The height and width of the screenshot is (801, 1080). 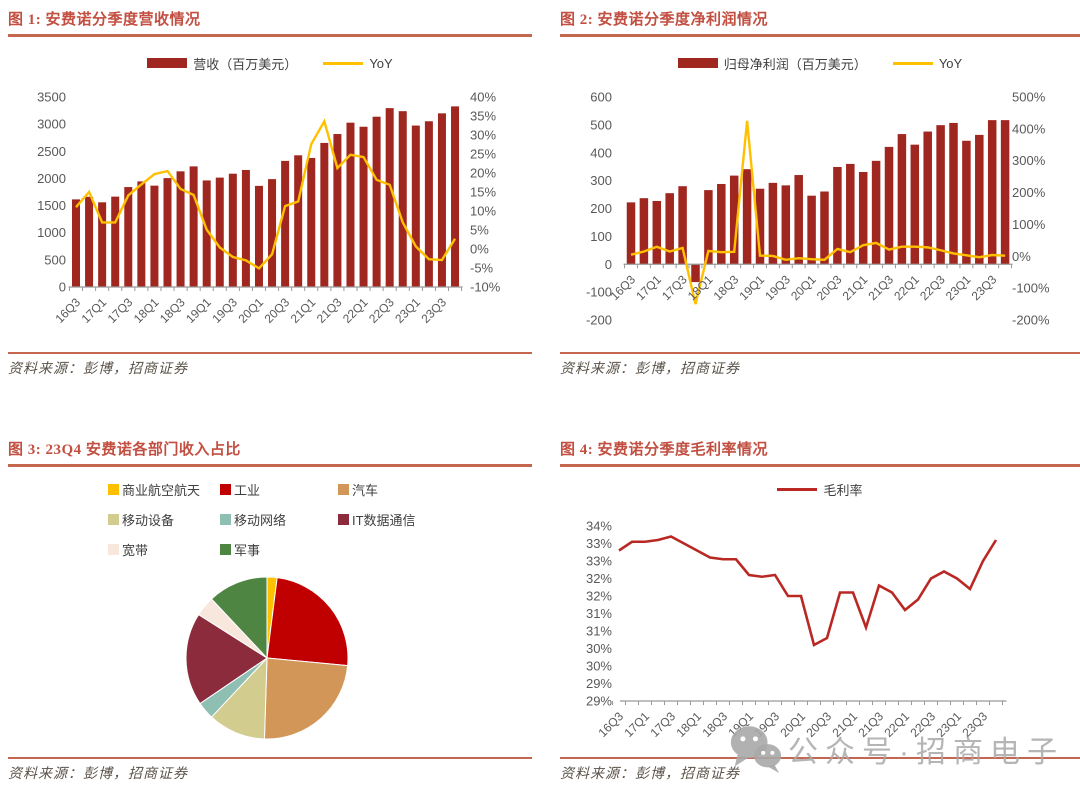 What do you see at coordinates (820, 489) in the screenshot?
I see `legend-item-grossmargin: 毛利率` at bounding box center [820, 489].